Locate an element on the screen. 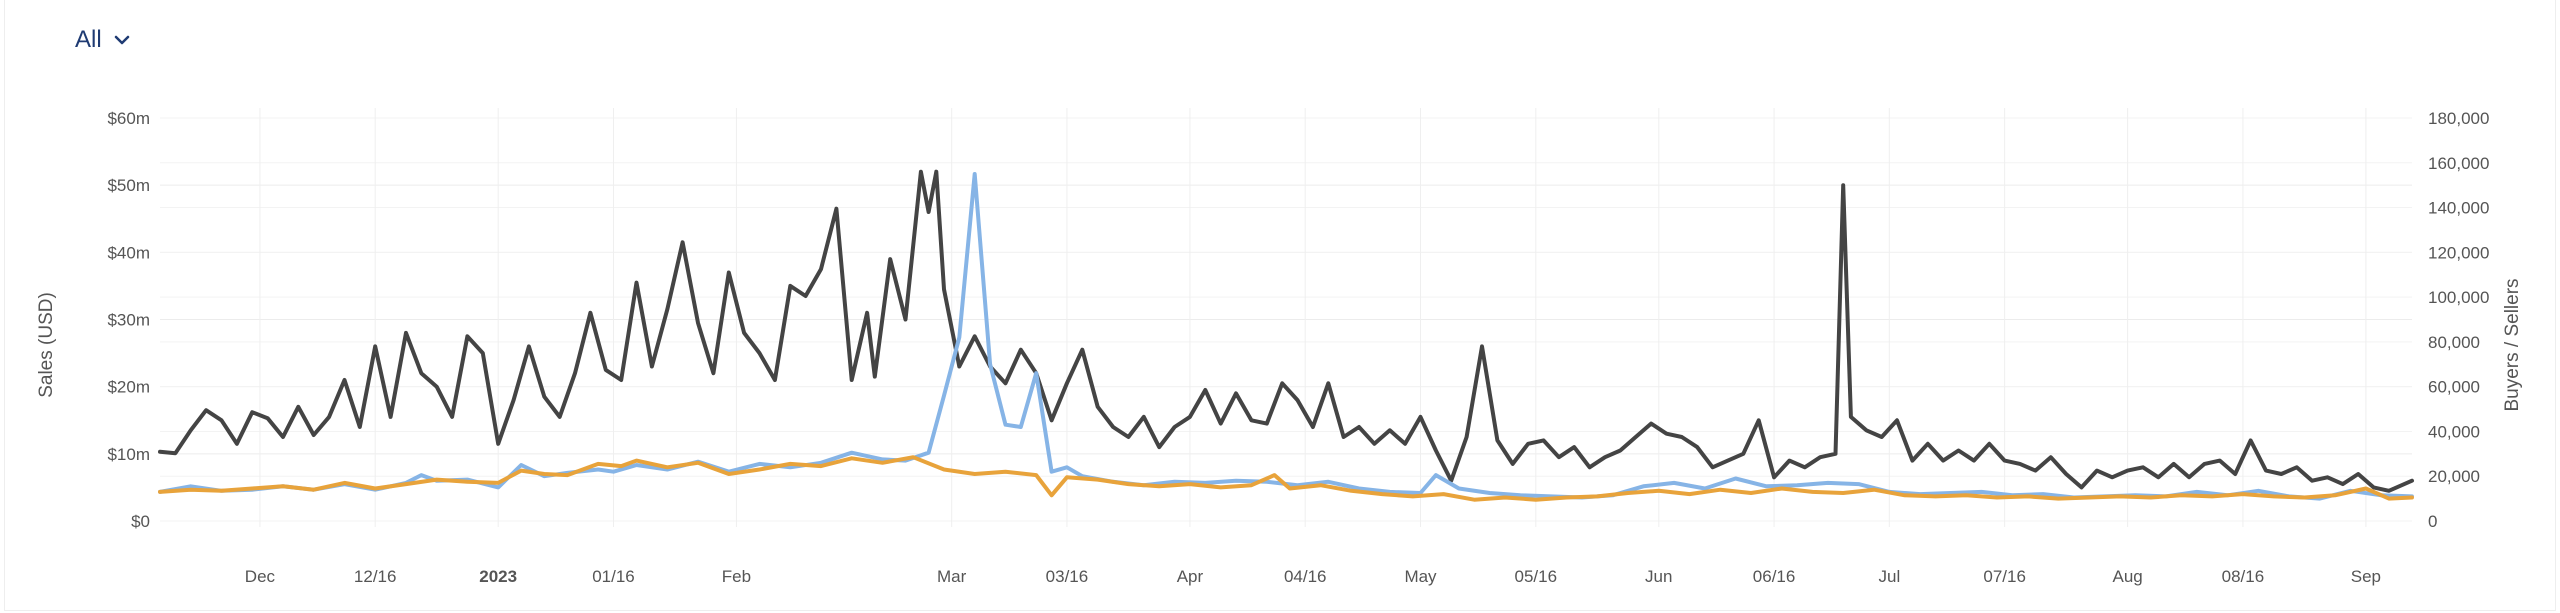 The image size is (2560, 613). x-tick-label: Mar is located at coordinates (952, 576).